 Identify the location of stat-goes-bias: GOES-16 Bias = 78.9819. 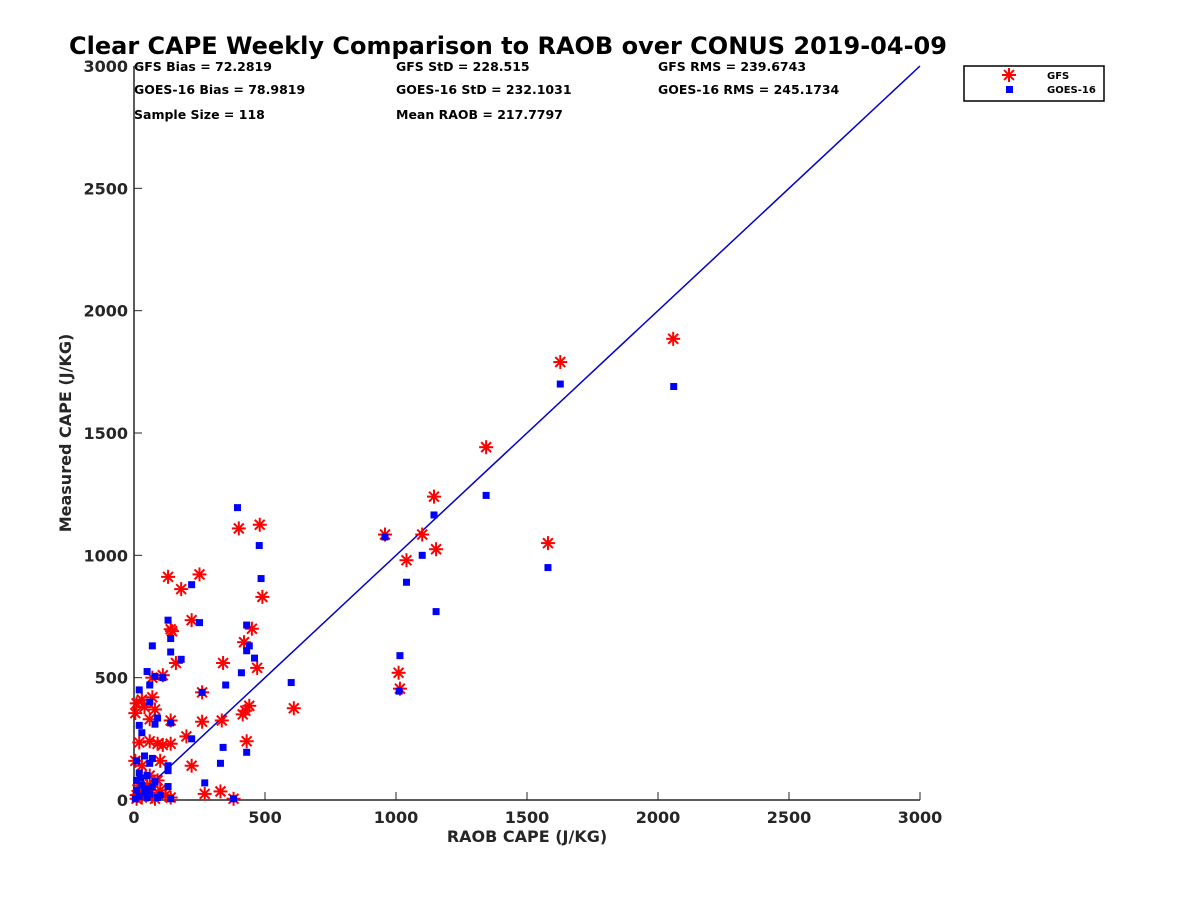
(219, 89).